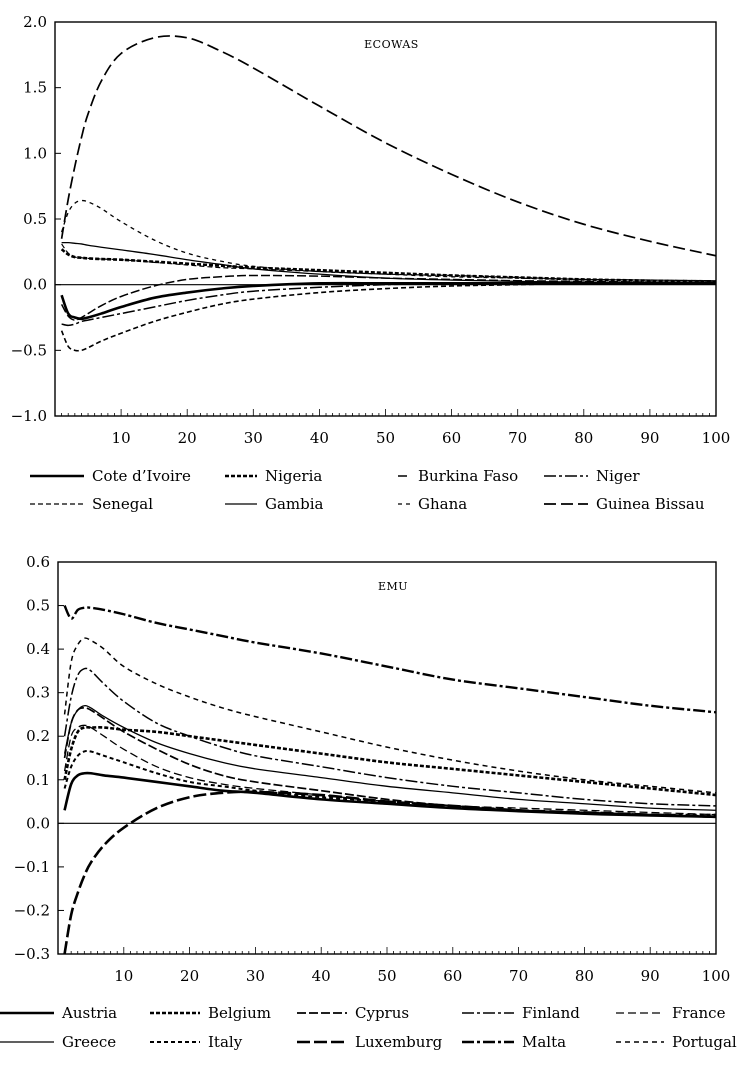 The height and width of the screenshot is (1069, 743). Describe the element at coordinates (388, 304) in the screenshot. I see `series-line-niger` at that location.